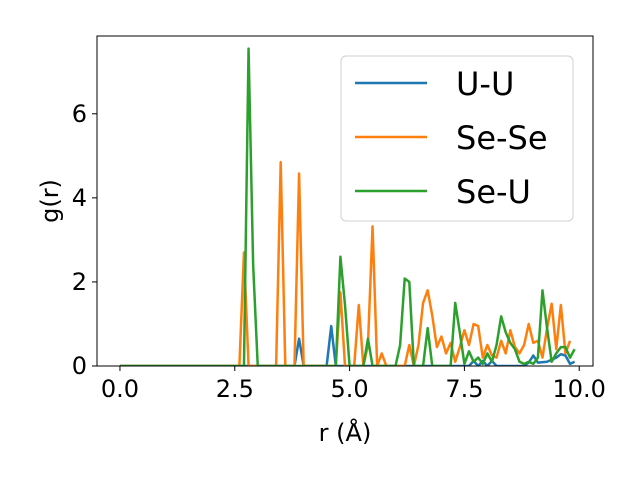 This screenshot has height=480, width=640. Describe the element at coordinates (350, 389) in the screenshot. I see `x-tick-label: 5.0` at that location.